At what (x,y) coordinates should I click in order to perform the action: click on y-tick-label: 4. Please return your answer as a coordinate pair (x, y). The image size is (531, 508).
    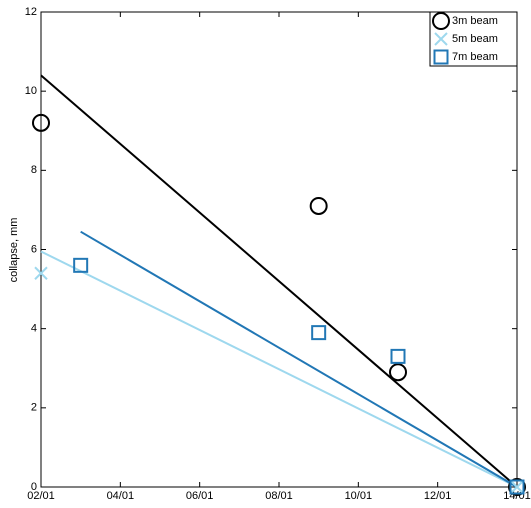
    Looking at the image, I should click on (34, 329).